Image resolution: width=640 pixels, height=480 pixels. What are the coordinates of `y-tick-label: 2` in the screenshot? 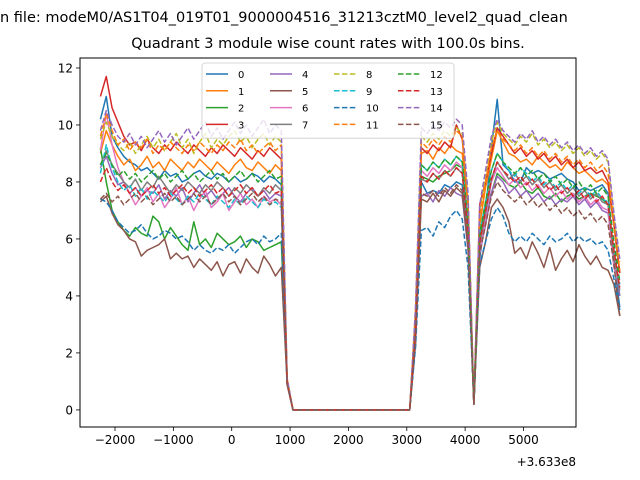 It's located at (69, 353).